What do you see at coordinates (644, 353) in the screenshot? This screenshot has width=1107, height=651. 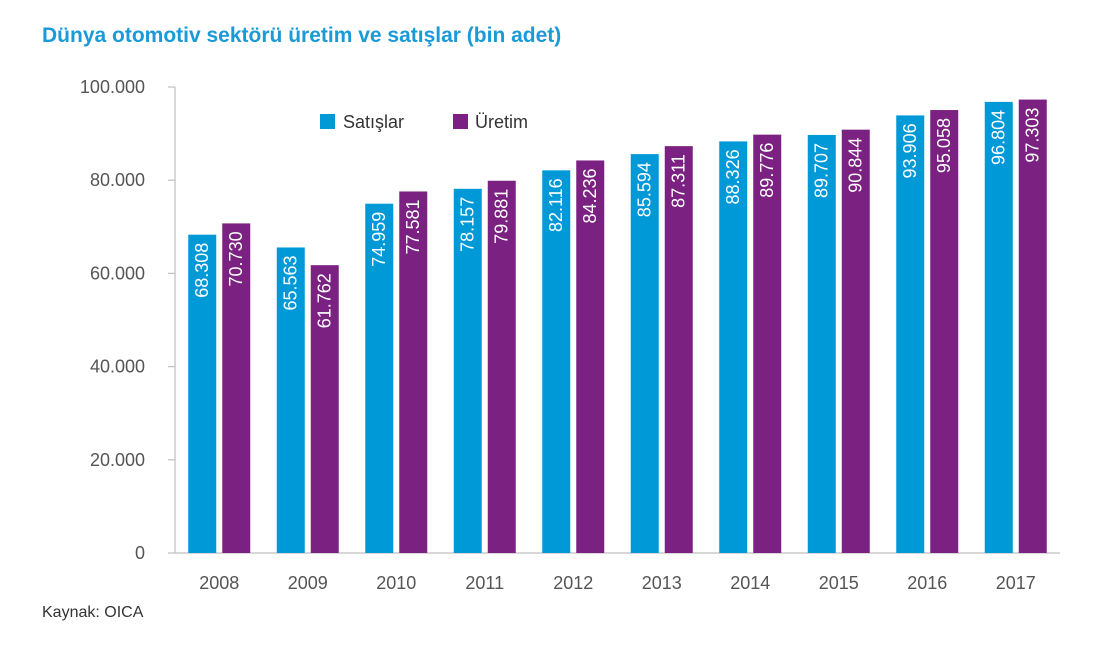 I see `bar-satislar-2013` at bounding box center [644, 353].